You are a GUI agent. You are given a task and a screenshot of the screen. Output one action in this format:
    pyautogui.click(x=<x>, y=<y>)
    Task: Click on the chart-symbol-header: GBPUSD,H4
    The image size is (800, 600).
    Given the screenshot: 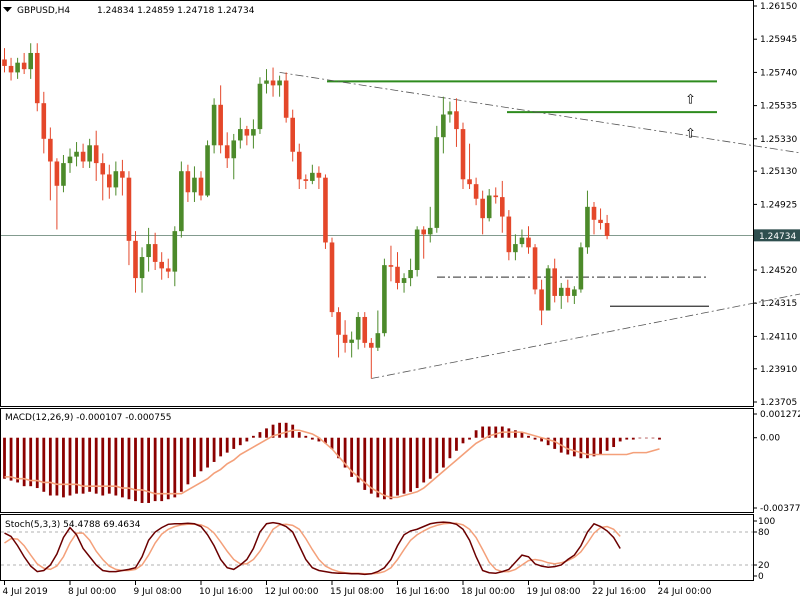 What is the action you would take?
    pyautogui.click(x=43, y=11)
    